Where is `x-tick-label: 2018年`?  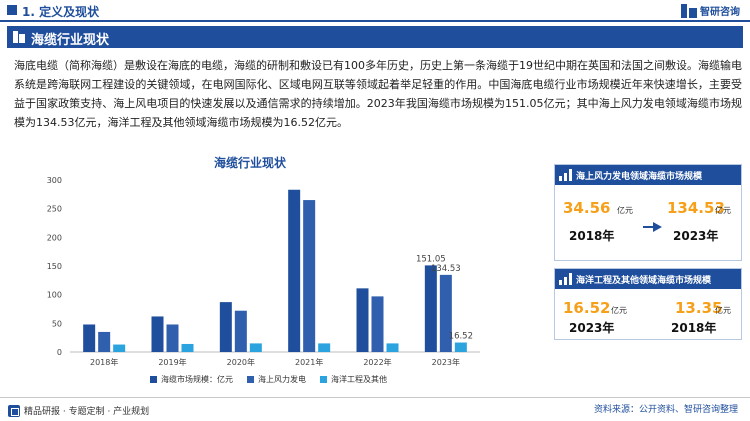 x-tick-label: 2018年 is located at coordinates (104, 362).